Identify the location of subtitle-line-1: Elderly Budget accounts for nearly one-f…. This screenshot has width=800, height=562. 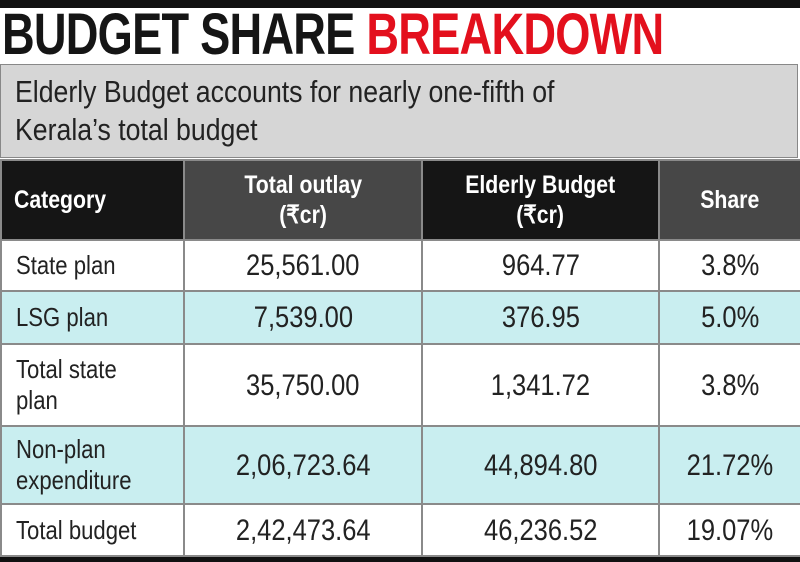
(285, 91).